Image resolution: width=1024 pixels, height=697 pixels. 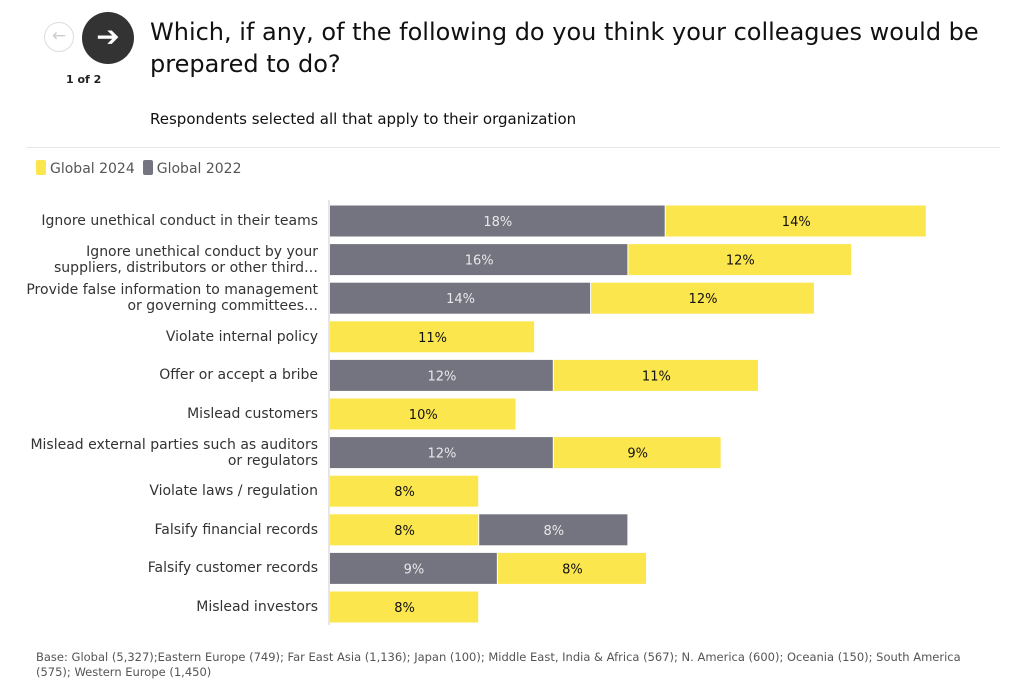 I want to click on legend-item-2022: Global 2022, so click(x=192, y=168).